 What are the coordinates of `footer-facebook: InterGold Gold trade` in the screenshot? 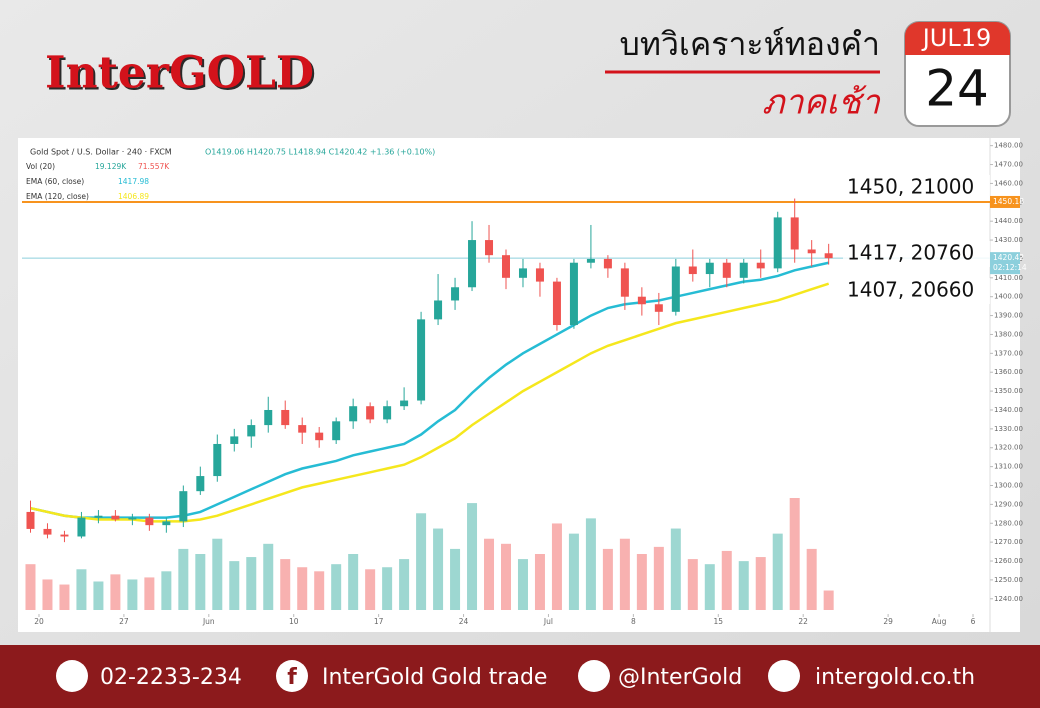 It's located at (434, 677).